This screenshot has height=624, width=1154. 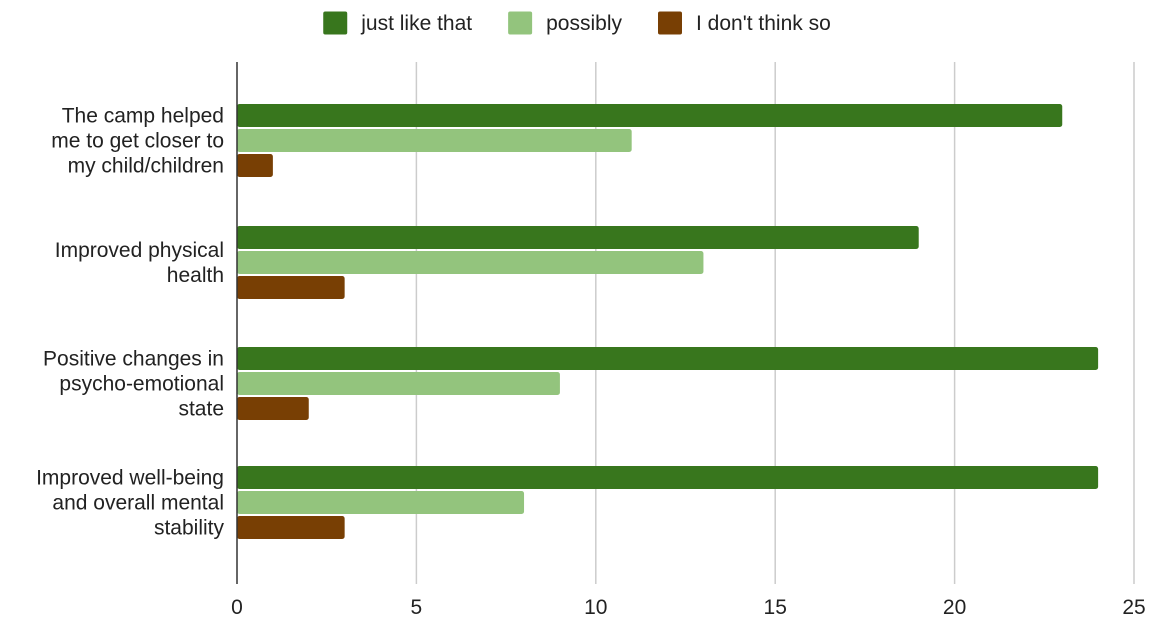 What do you see at coordinates (141, 384) in the screenshot?
I see `category-label-line: psycho-emotional` at bounding box center [141, 384].